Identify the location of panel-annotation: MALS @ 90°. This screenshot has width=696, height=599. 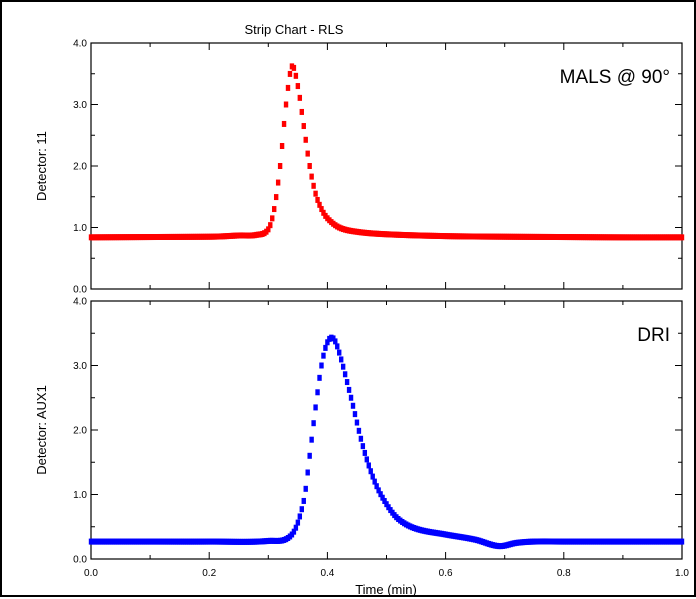
(615, 77).